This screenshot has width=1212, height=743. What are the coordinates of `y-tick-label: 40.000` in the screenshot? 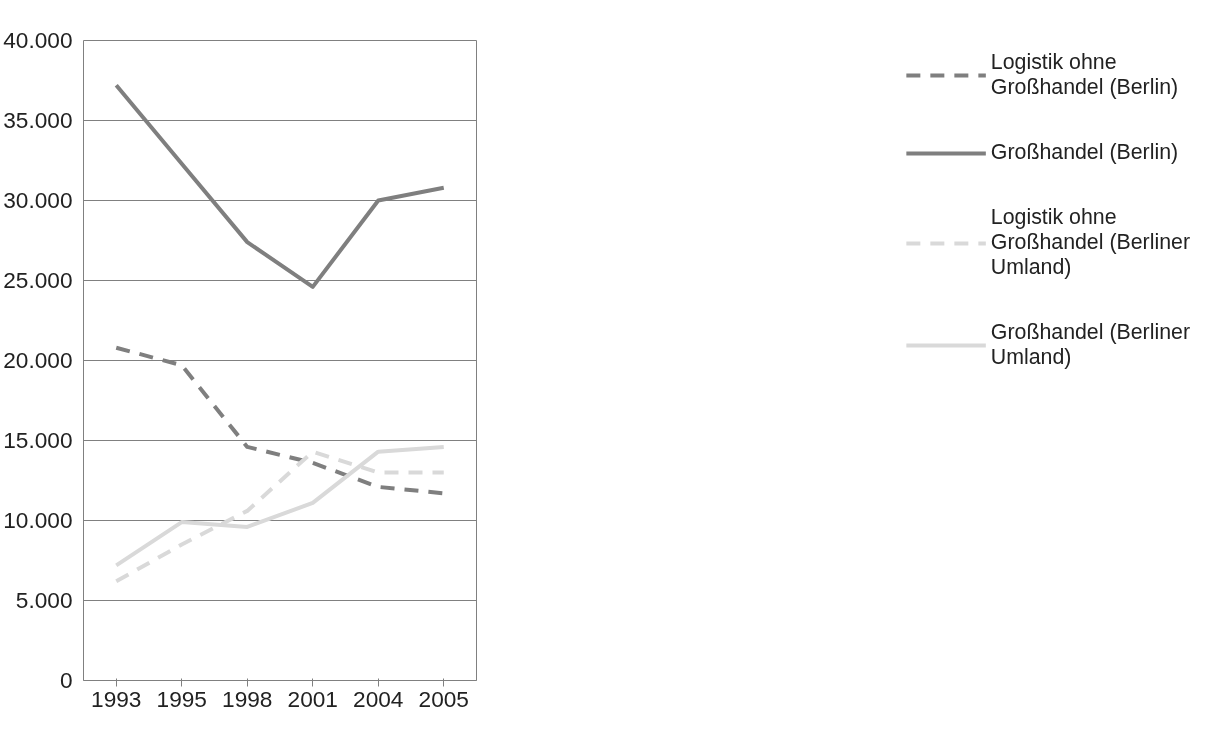 It's located at (38, 40).